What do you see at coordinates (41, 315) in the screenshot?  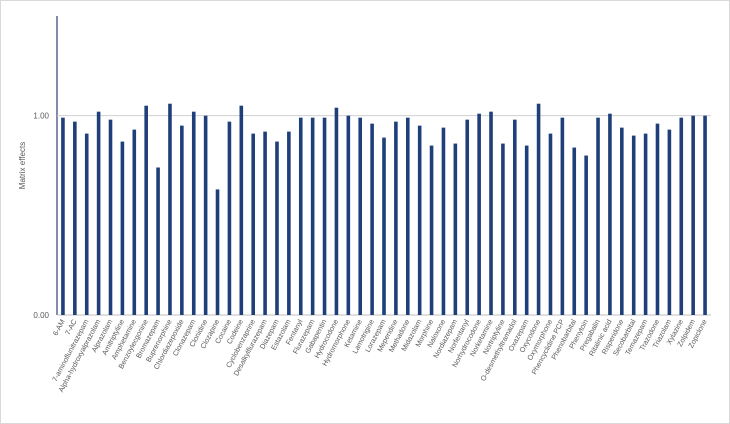 I see `y-tick-label: 0.00` at bounding box center [41, 315].